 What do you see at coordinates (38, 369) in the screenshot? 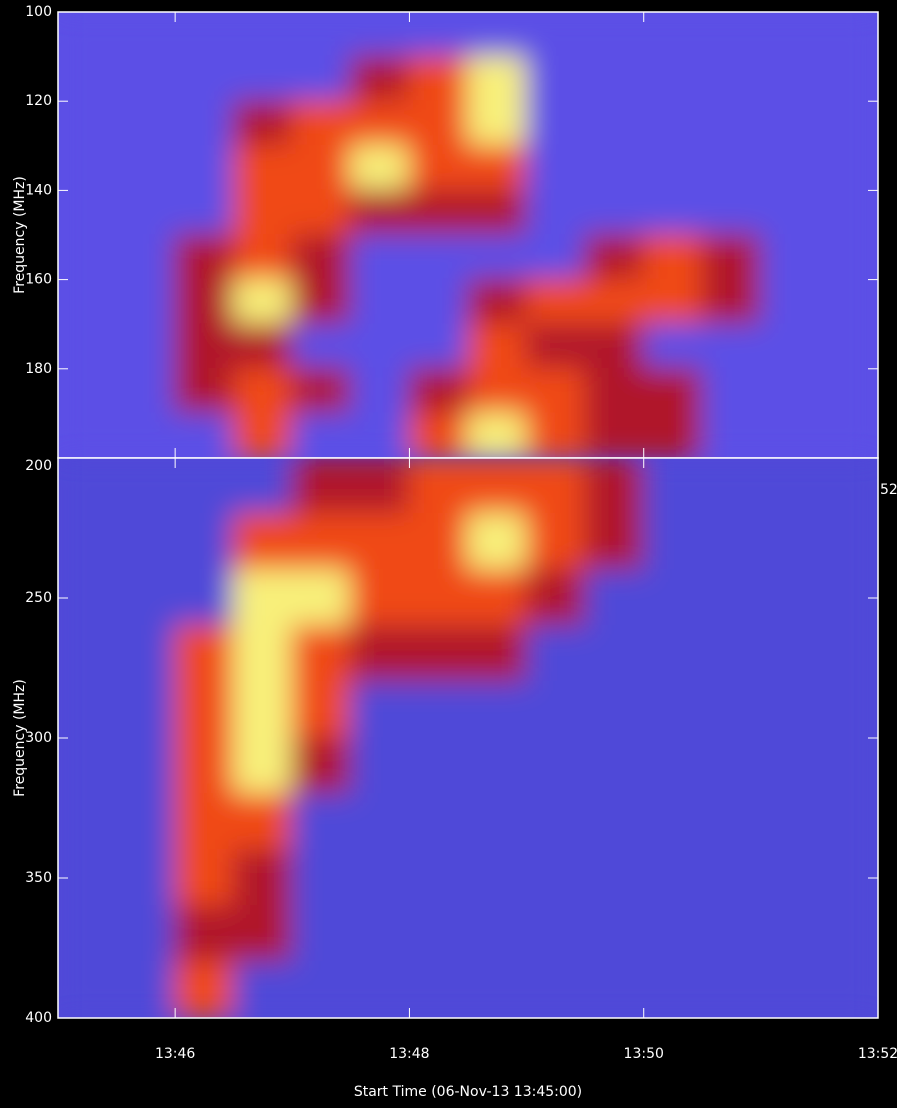
I see `y-tick-label: 180` at bounding box center [38, 369].